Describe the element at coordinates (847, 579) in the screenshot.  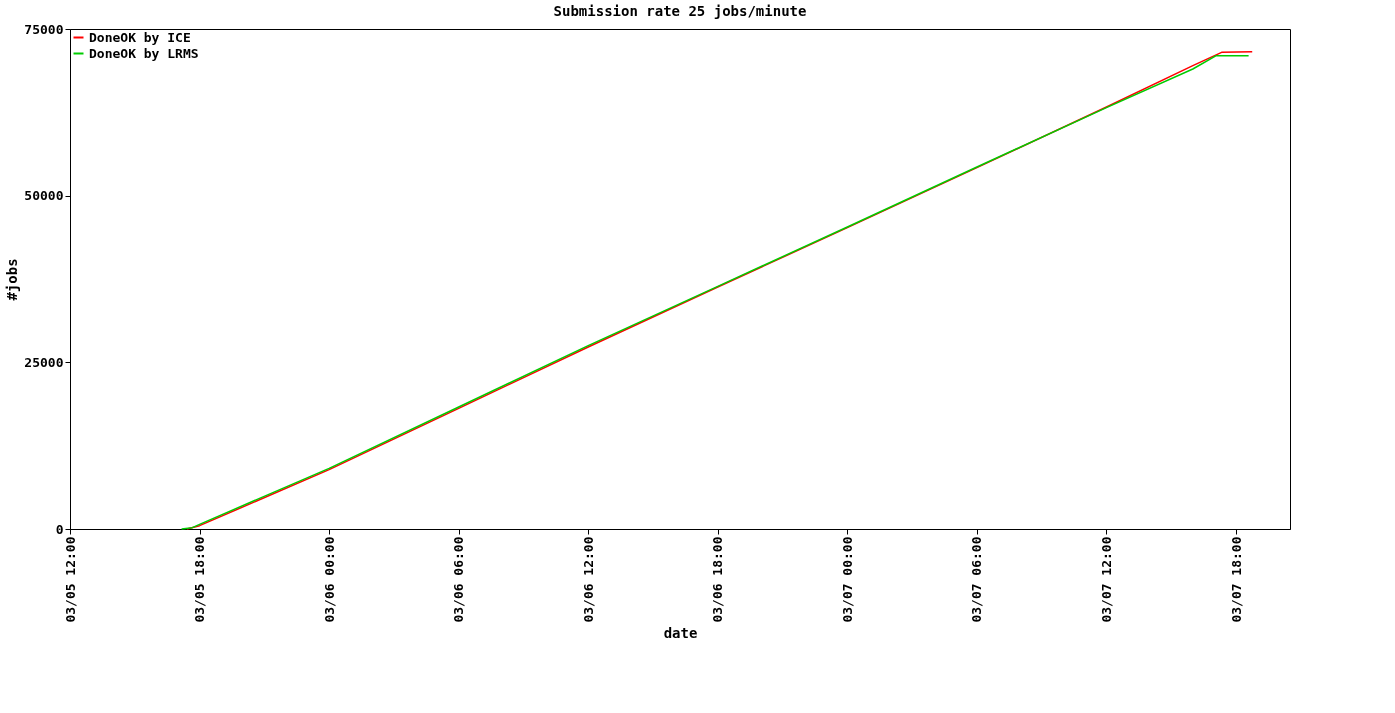
I see `x-tick-label: 03/07 00:00` at that location.